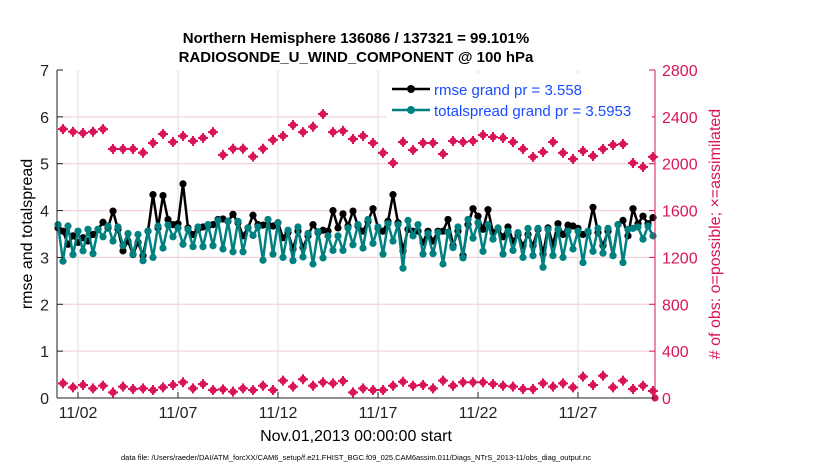 Image resolution: width=830 pixels, height=470 pixels. What do you see at coordinates (44, 258) in the screenshot?
I see `y-tick-label: 3` at bounding box center [44, 258].